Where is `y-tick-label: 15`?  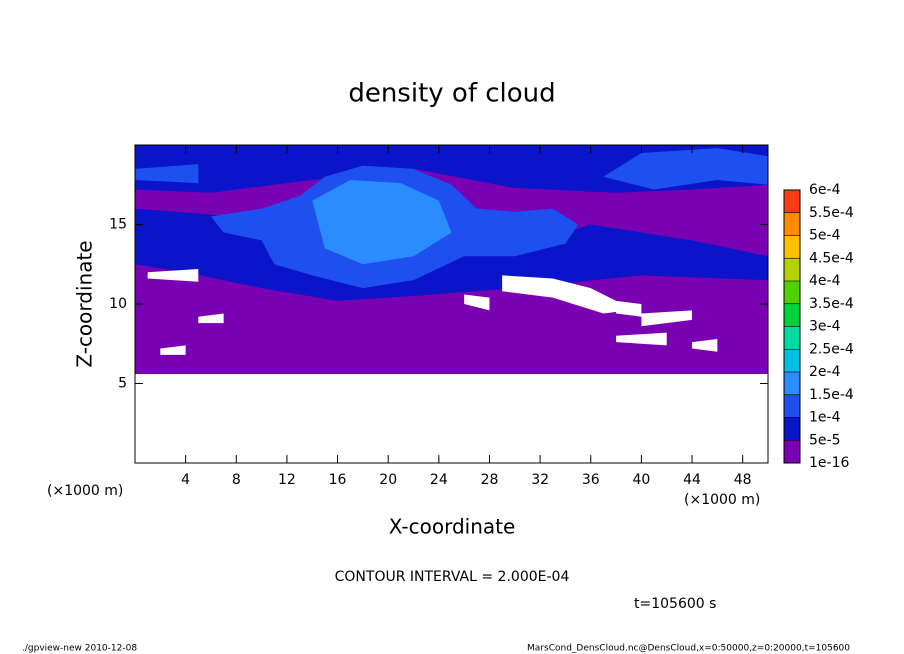
y-tick-label: 15 is located at coordinates (118, 225).